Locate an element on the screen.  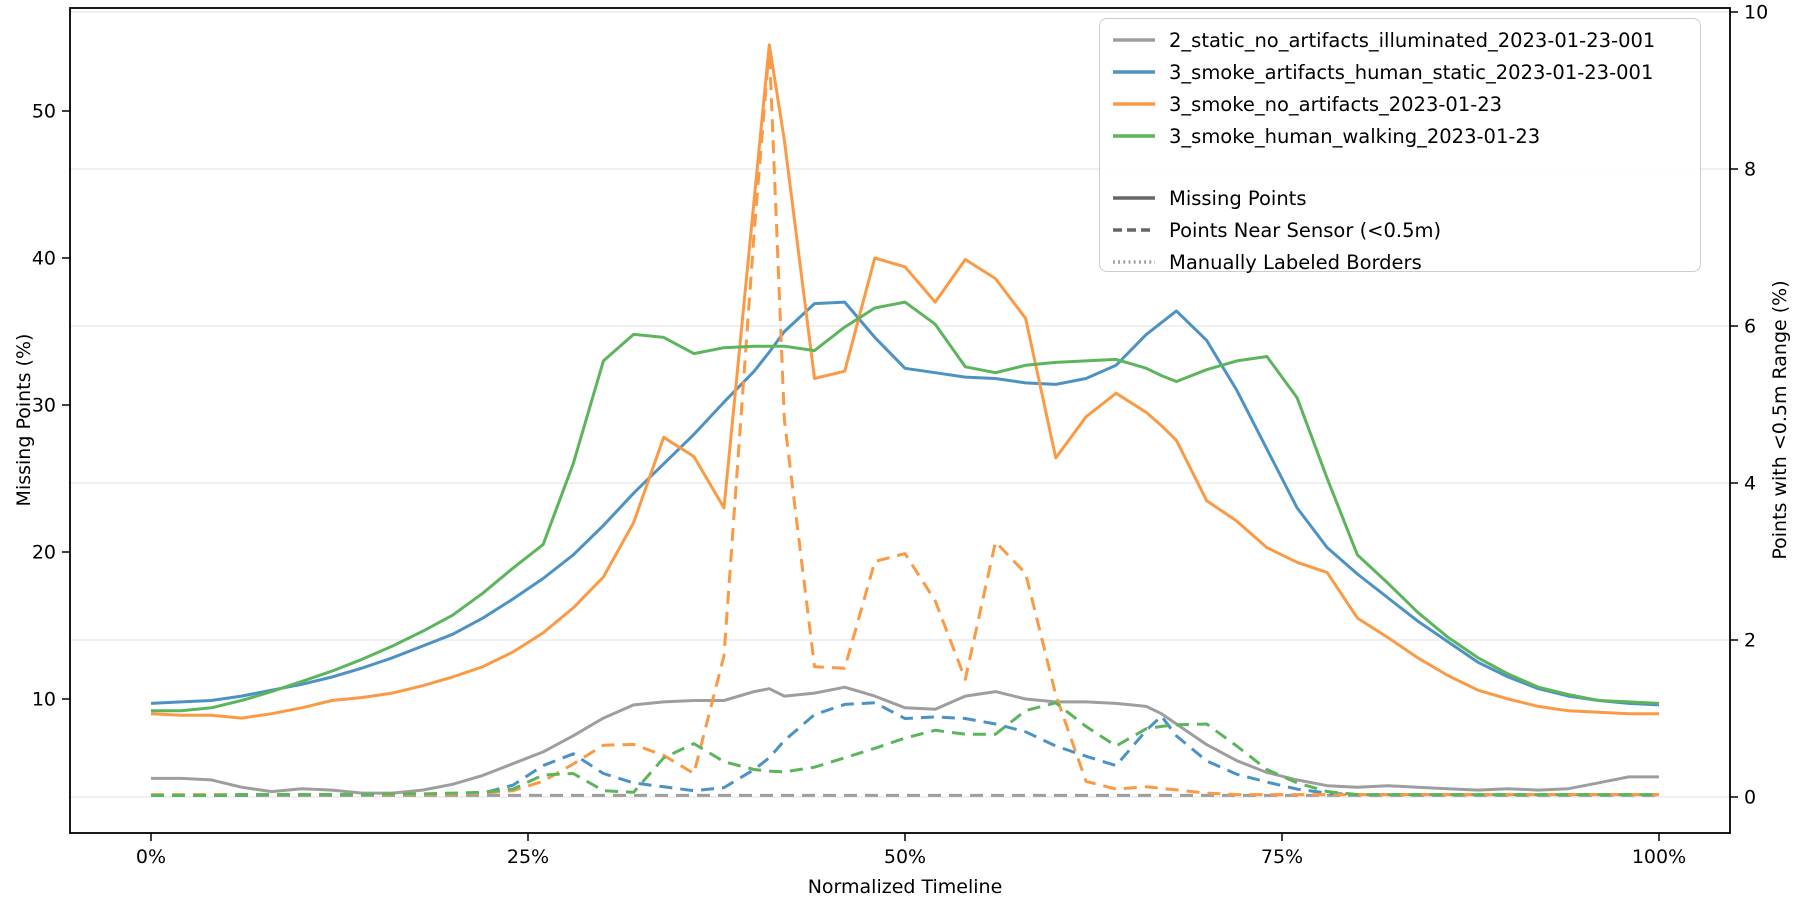
x-tick-label: 75% is located at coordinates (1282, 857).